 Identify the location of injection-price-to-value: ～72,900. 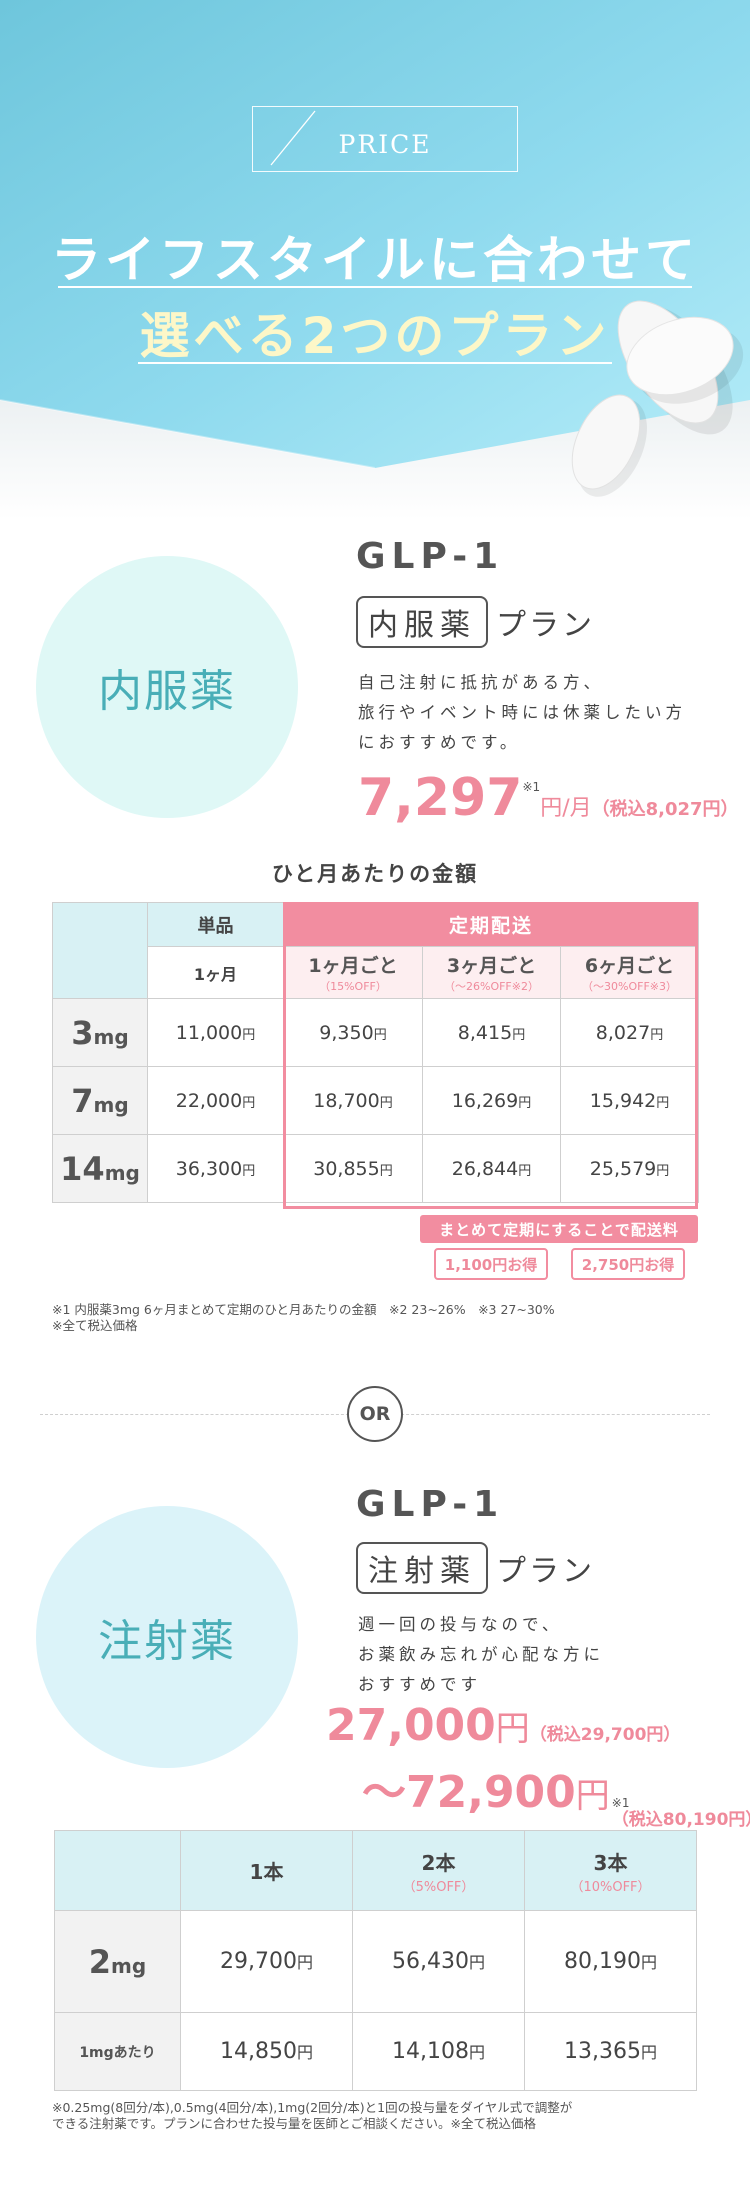
(469, 1792).